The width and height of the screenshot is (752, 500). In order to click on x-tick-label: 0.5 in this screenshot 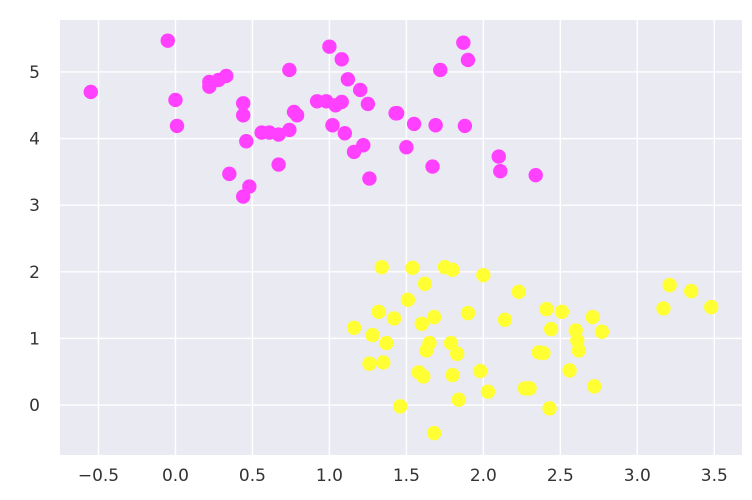, I will do `click(252, 476)`.